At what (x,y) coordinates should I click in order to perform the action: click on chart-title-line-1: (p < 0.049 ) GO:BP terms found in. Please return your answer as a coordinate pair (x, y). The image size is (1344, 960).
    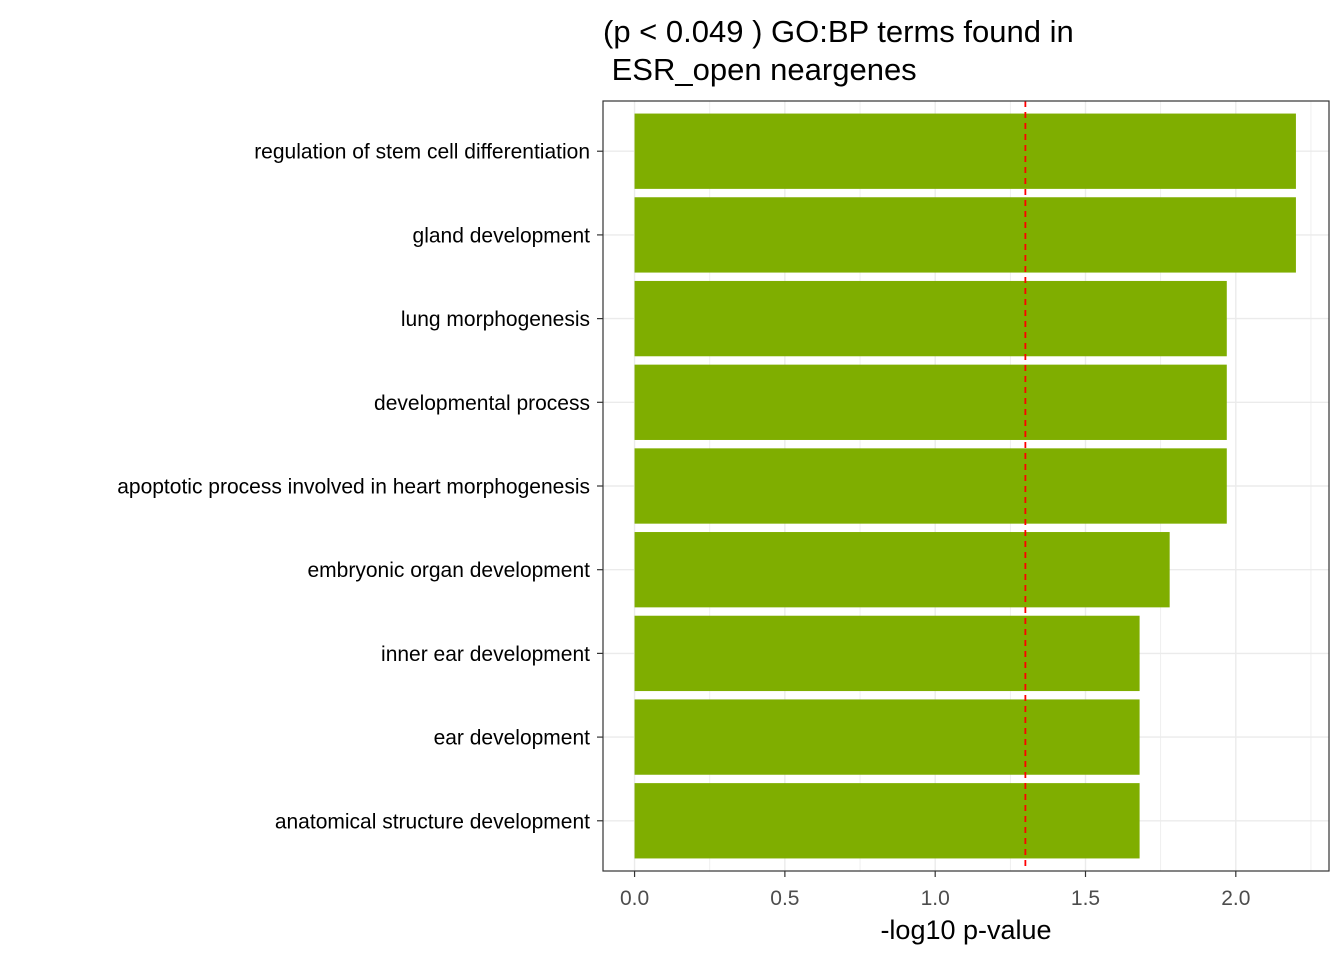
    Looking at the image, I should click on (838, 31).